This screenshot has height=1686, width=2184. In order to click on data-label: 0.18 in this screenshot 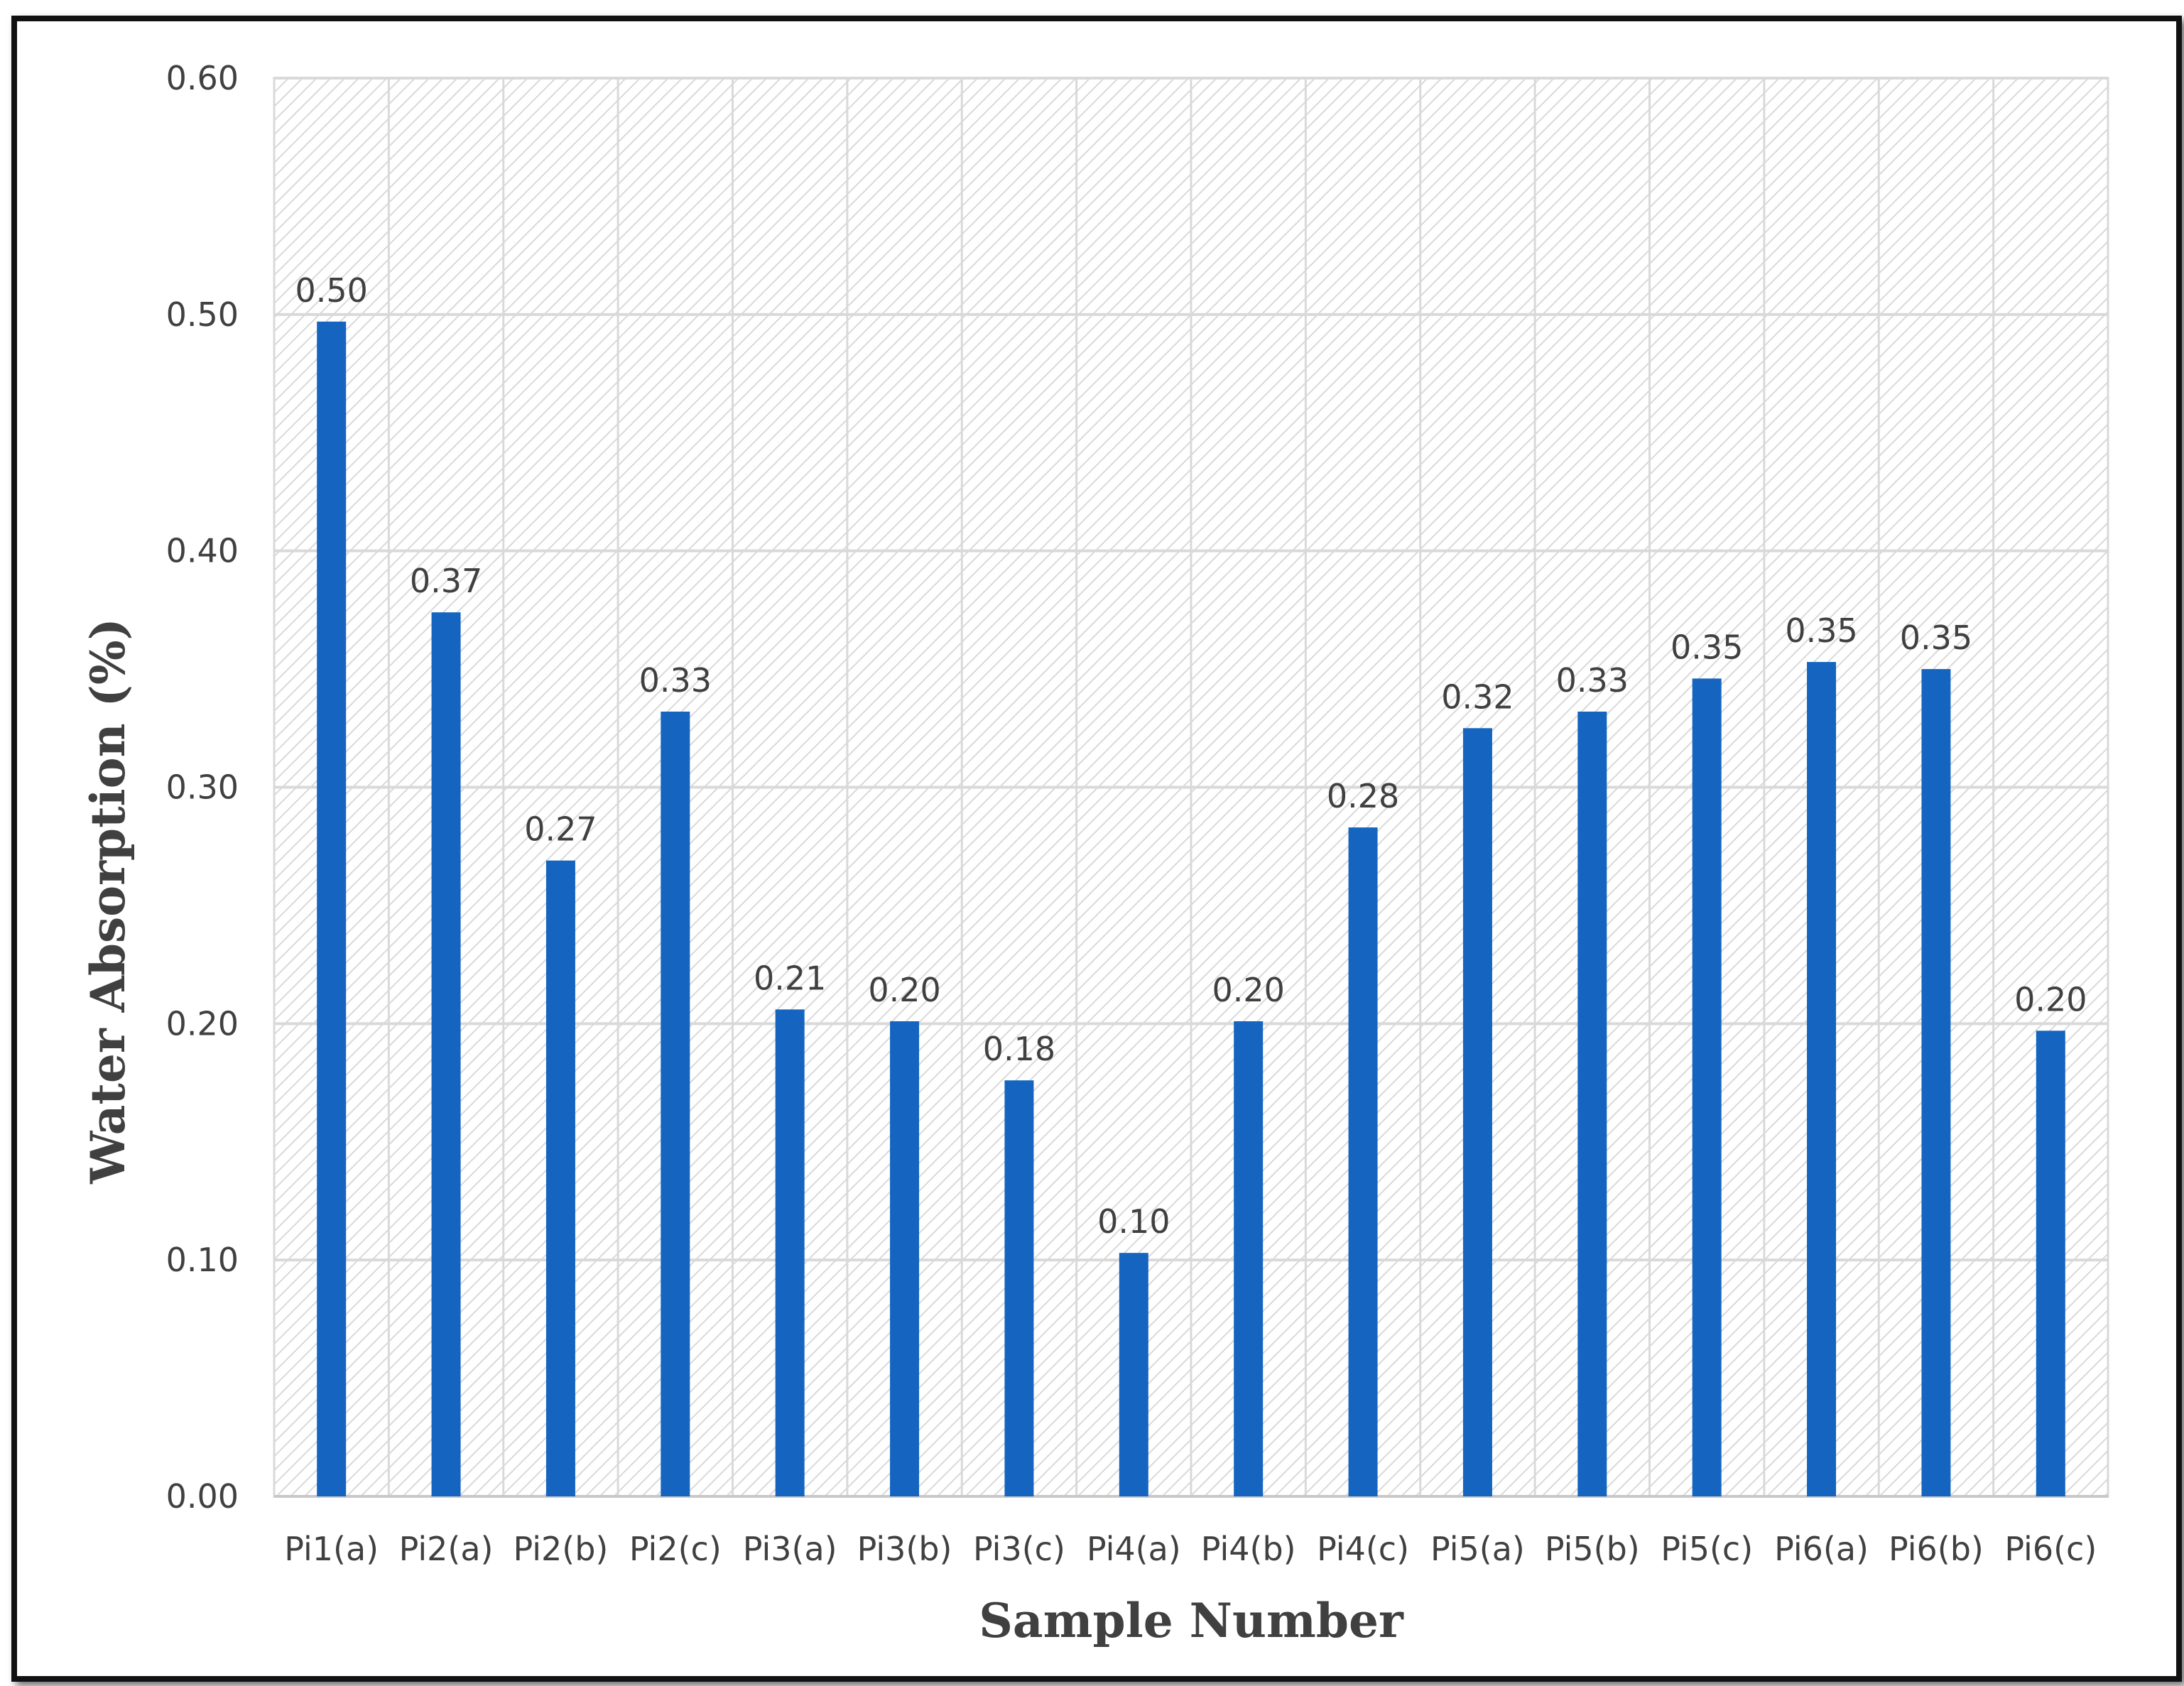, I will do `click(1019, 1049)`.